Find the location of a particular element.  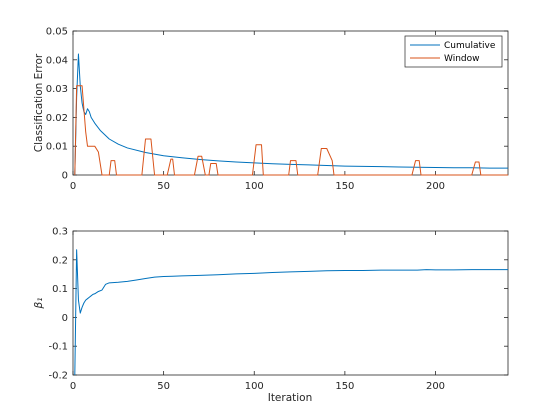

legend: Cumulative Window is located at coordinates (453, 51).